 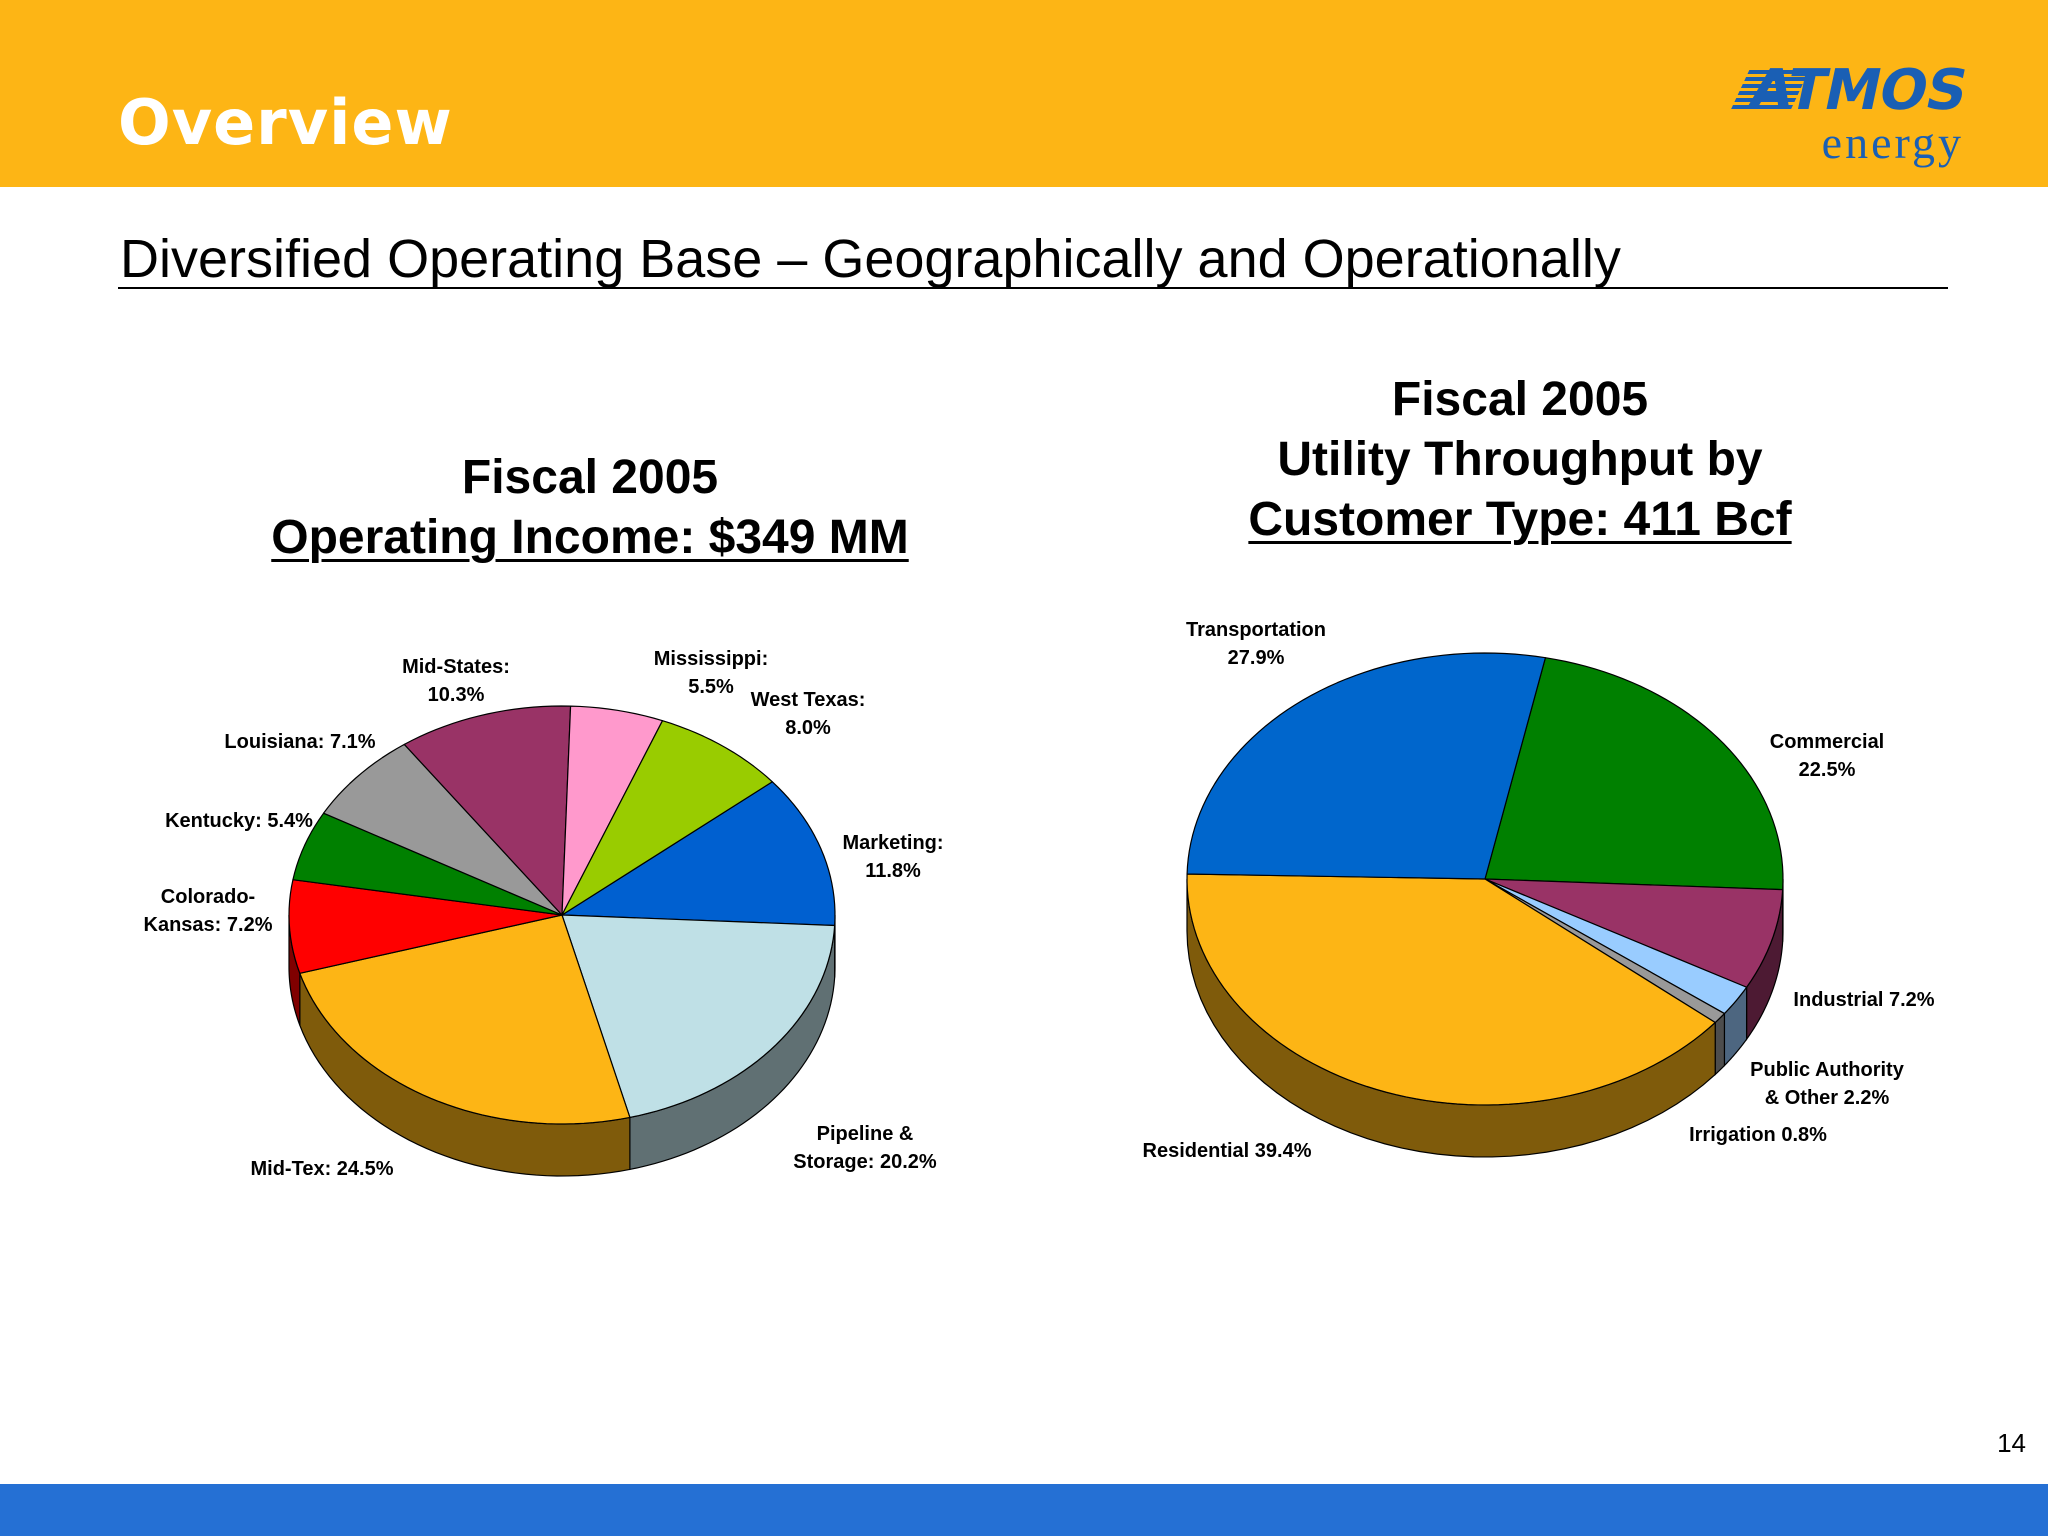 What do you see at coordinates (893, 871) in the screenshot?
I see `slice-value-label-0-0: 11.8%` at bounding box center [893, 871].